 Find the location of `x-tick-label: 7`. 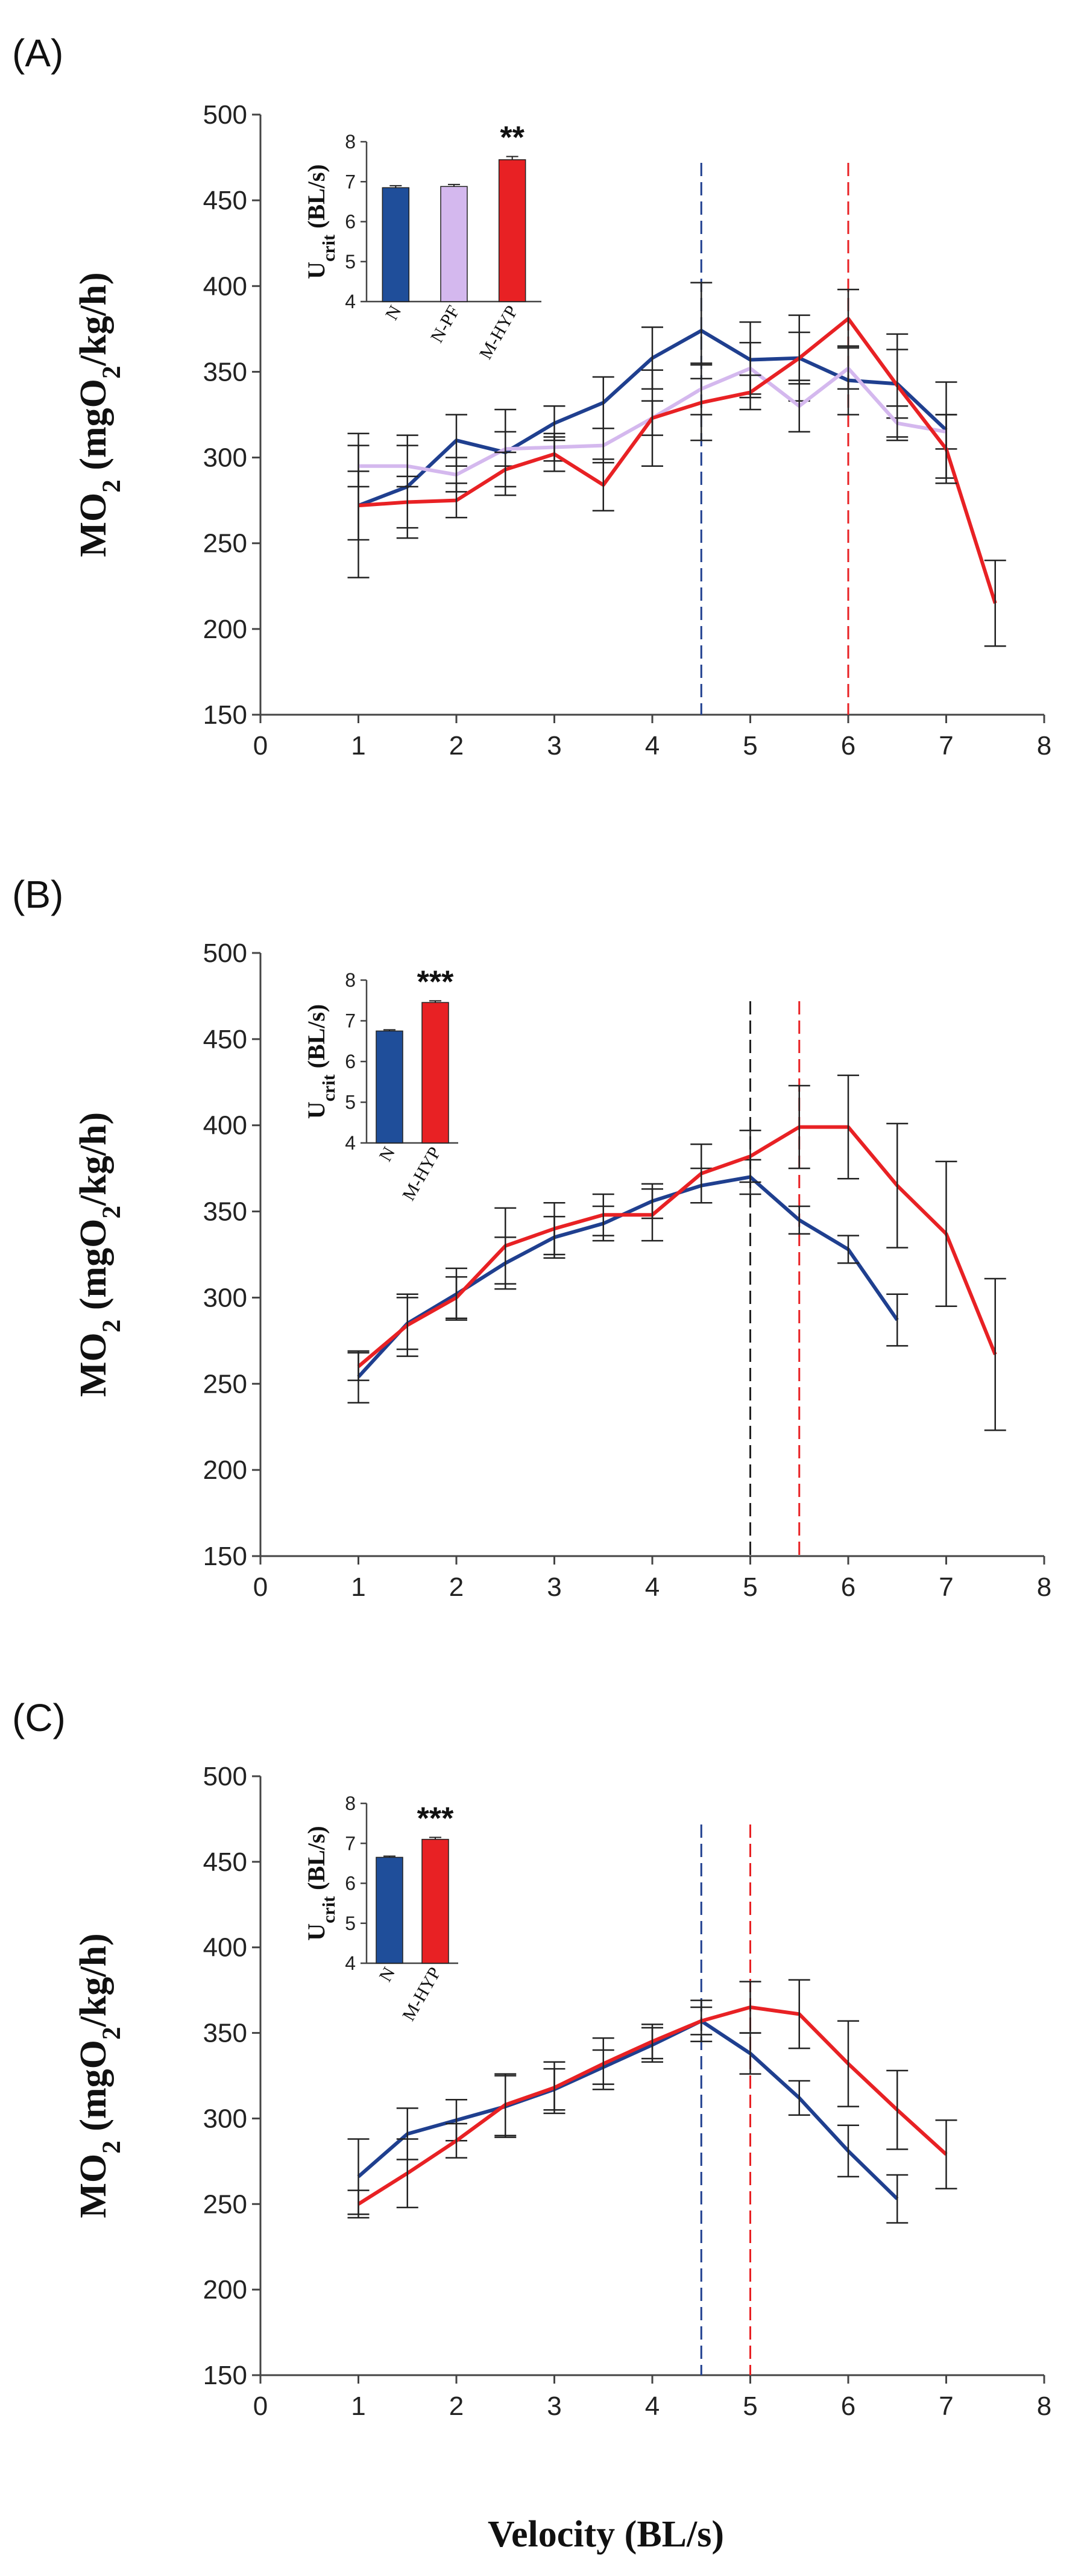

x-tick-label: 7 is located at coordinates (946, 2406).